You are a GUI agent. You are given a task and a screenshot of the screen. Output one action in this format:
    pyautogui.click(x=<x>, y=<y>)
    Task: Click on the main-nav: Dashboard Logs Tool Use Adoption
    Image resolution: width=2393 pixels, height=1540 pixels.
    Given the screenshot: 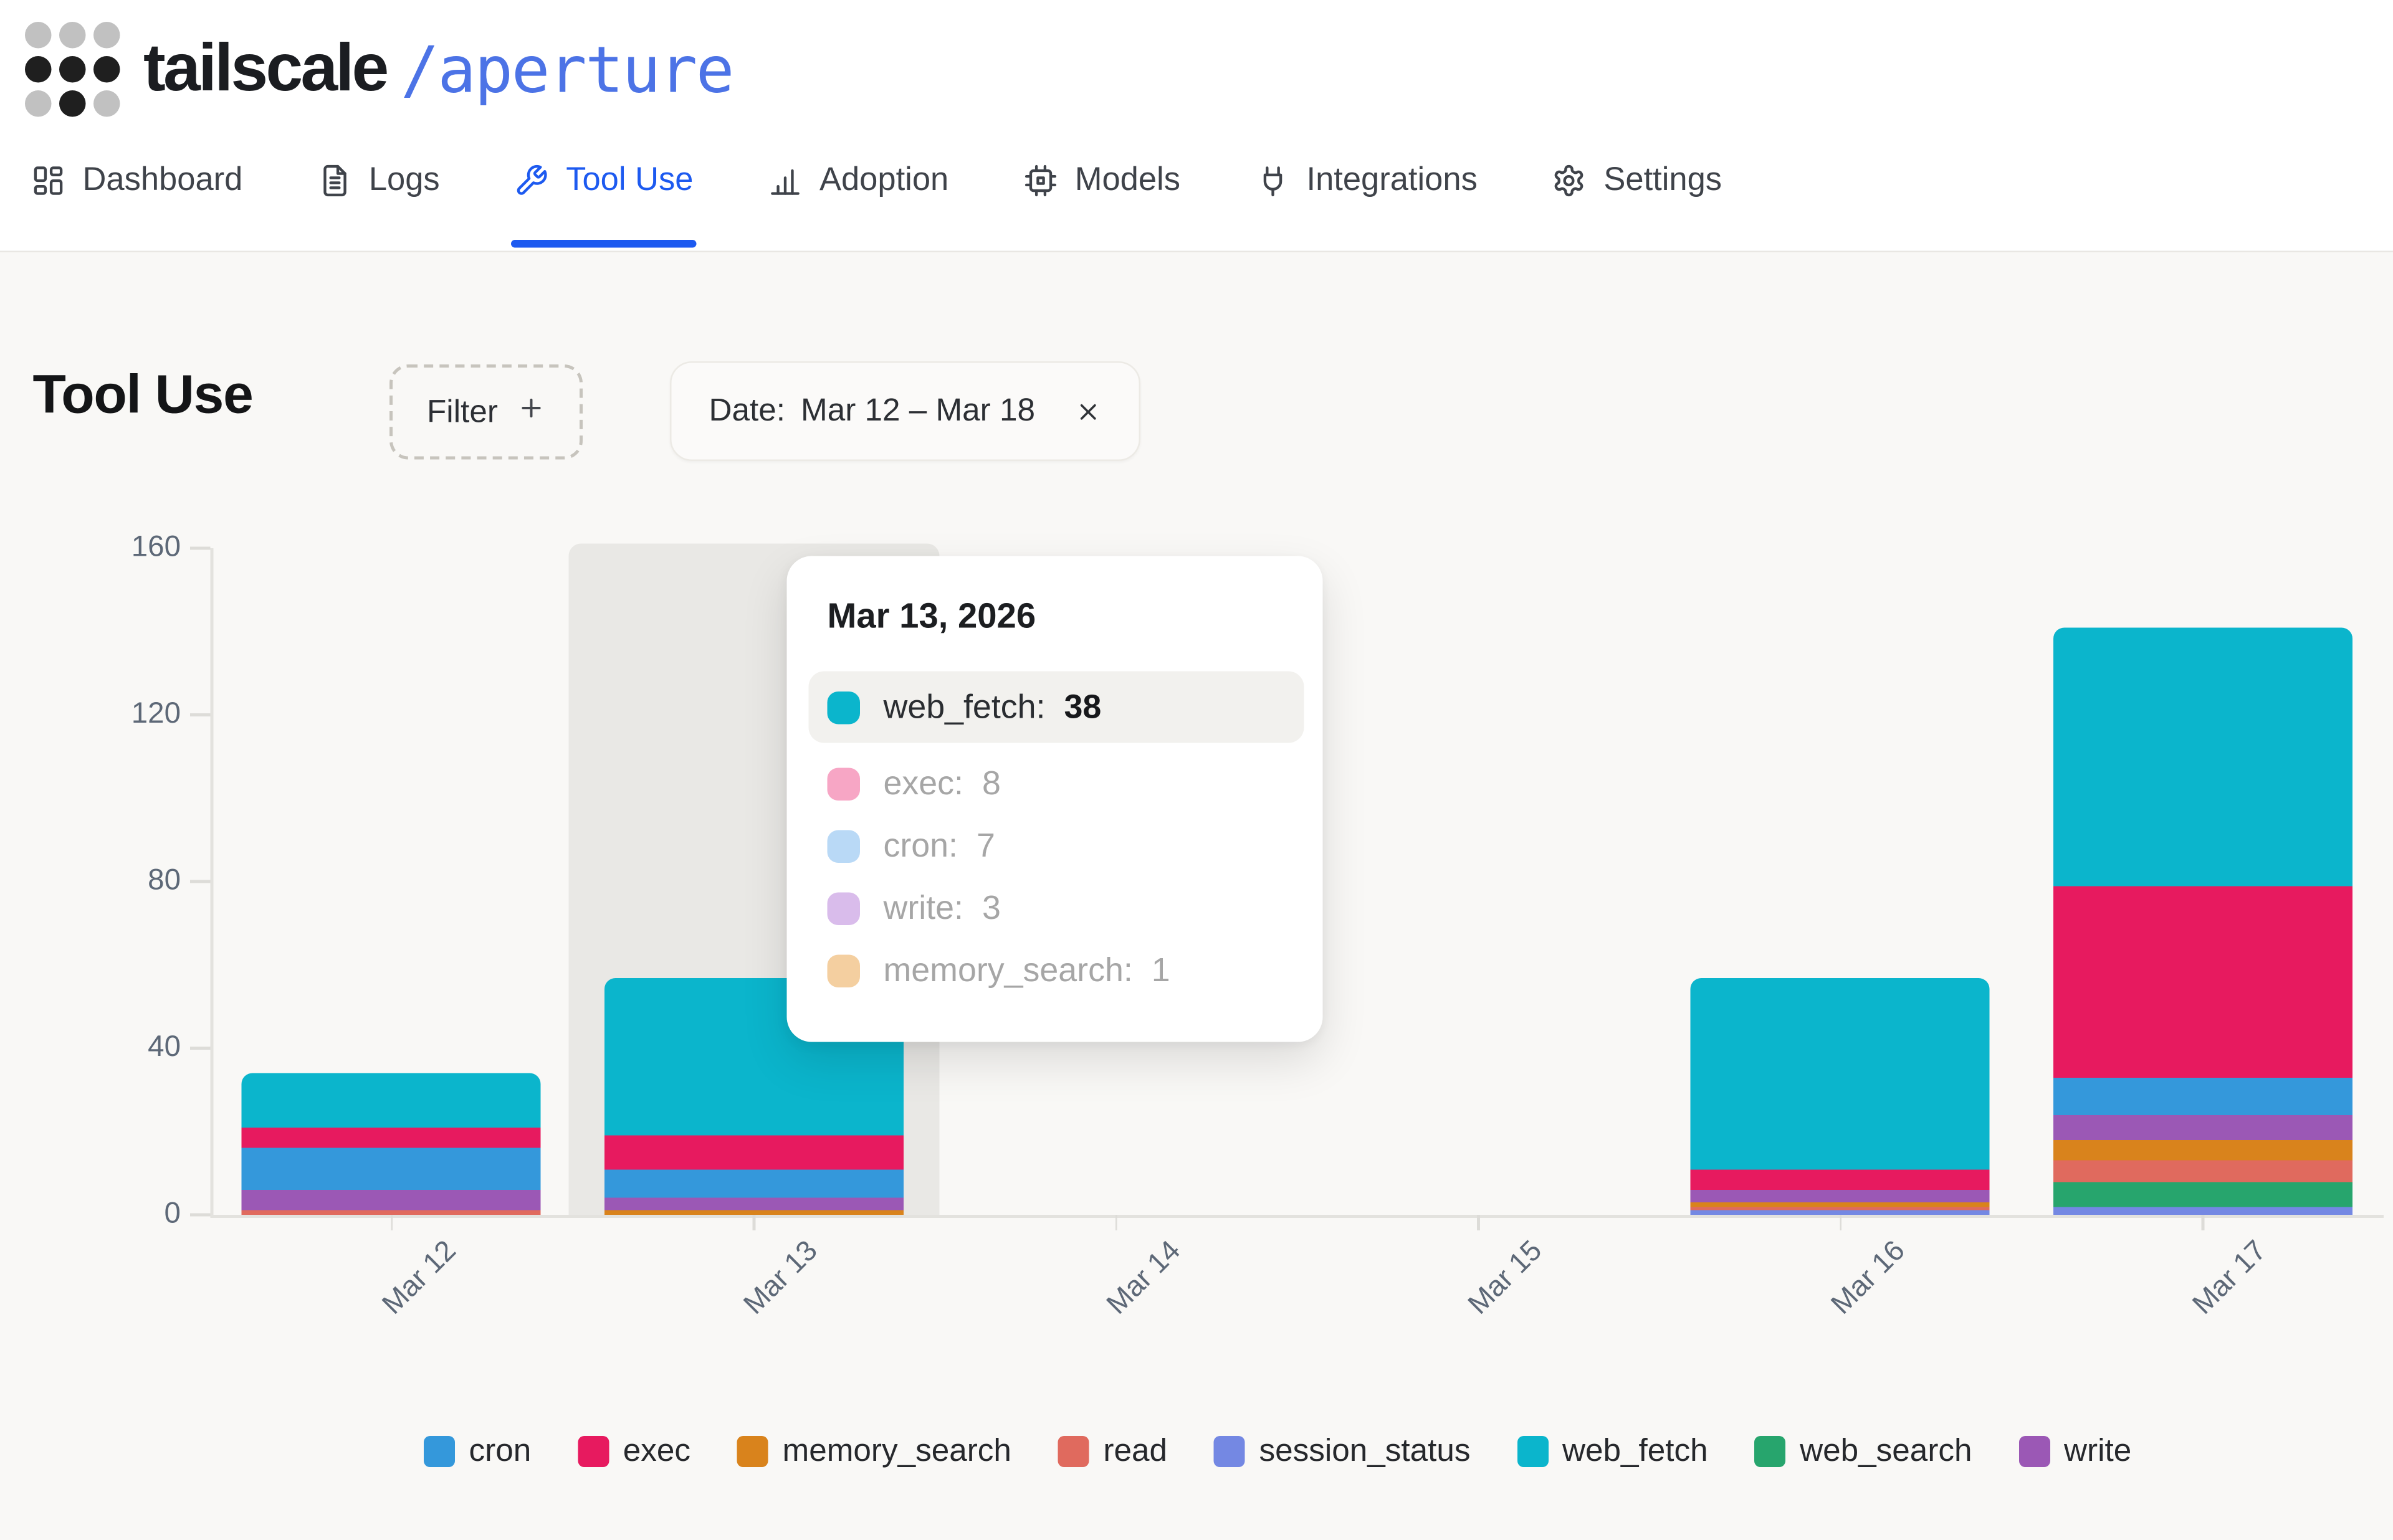 What is the action you would take?
    pyautogui.click(x=876, y=196)
    